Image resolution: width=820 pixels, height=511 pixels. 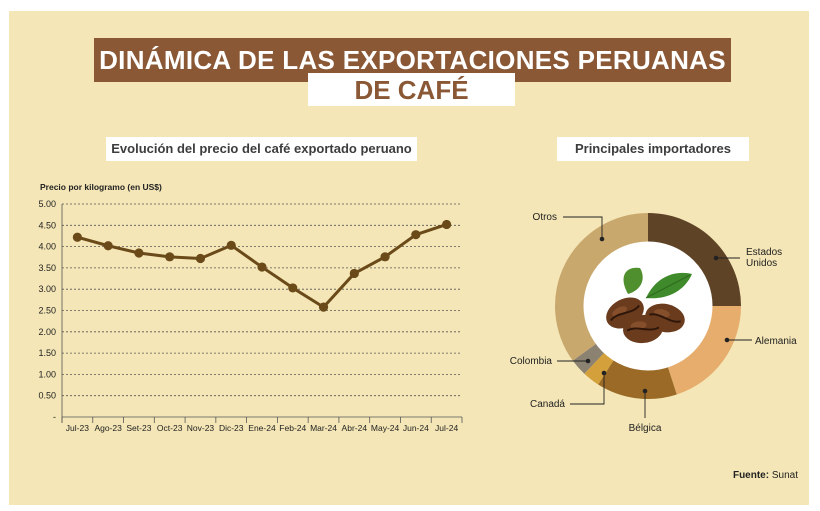 I want to click on x-tick-label: Ene-24, so click(x=262, y=428).